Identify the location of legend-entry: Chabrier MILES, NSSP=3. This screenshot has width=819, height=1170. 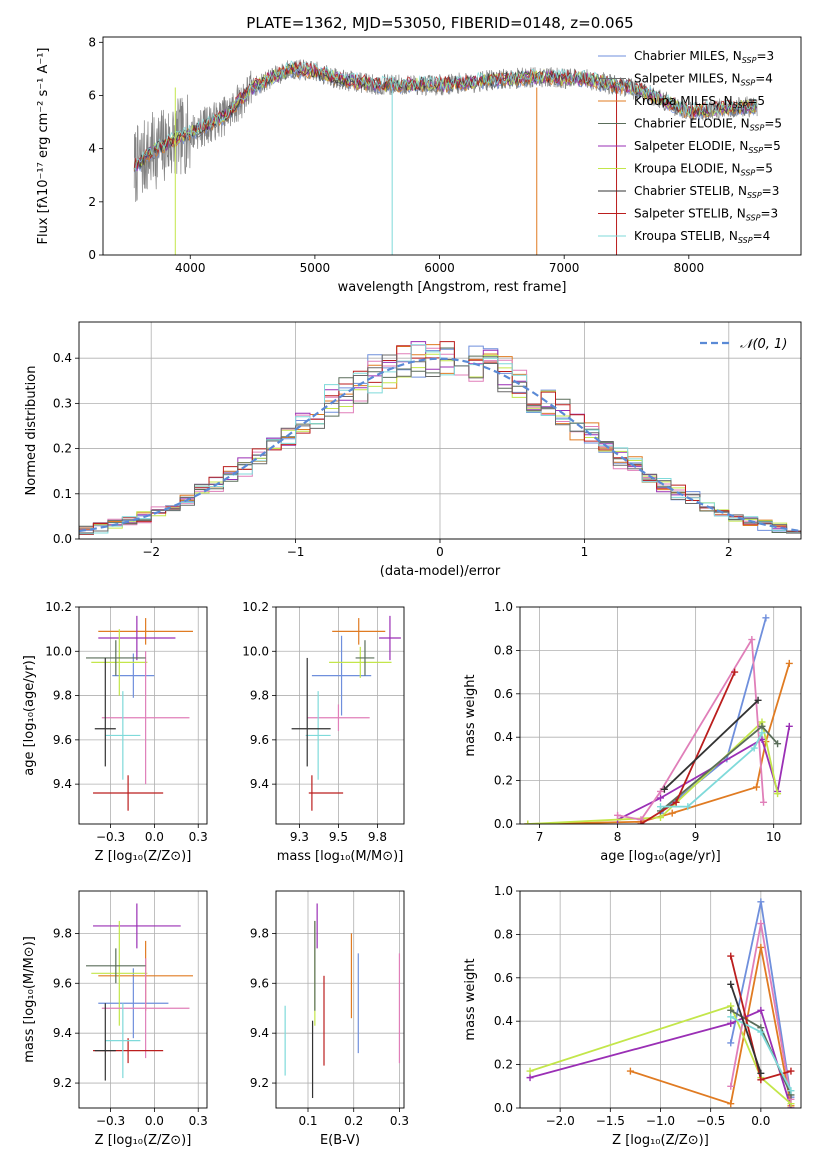
(704, 57).